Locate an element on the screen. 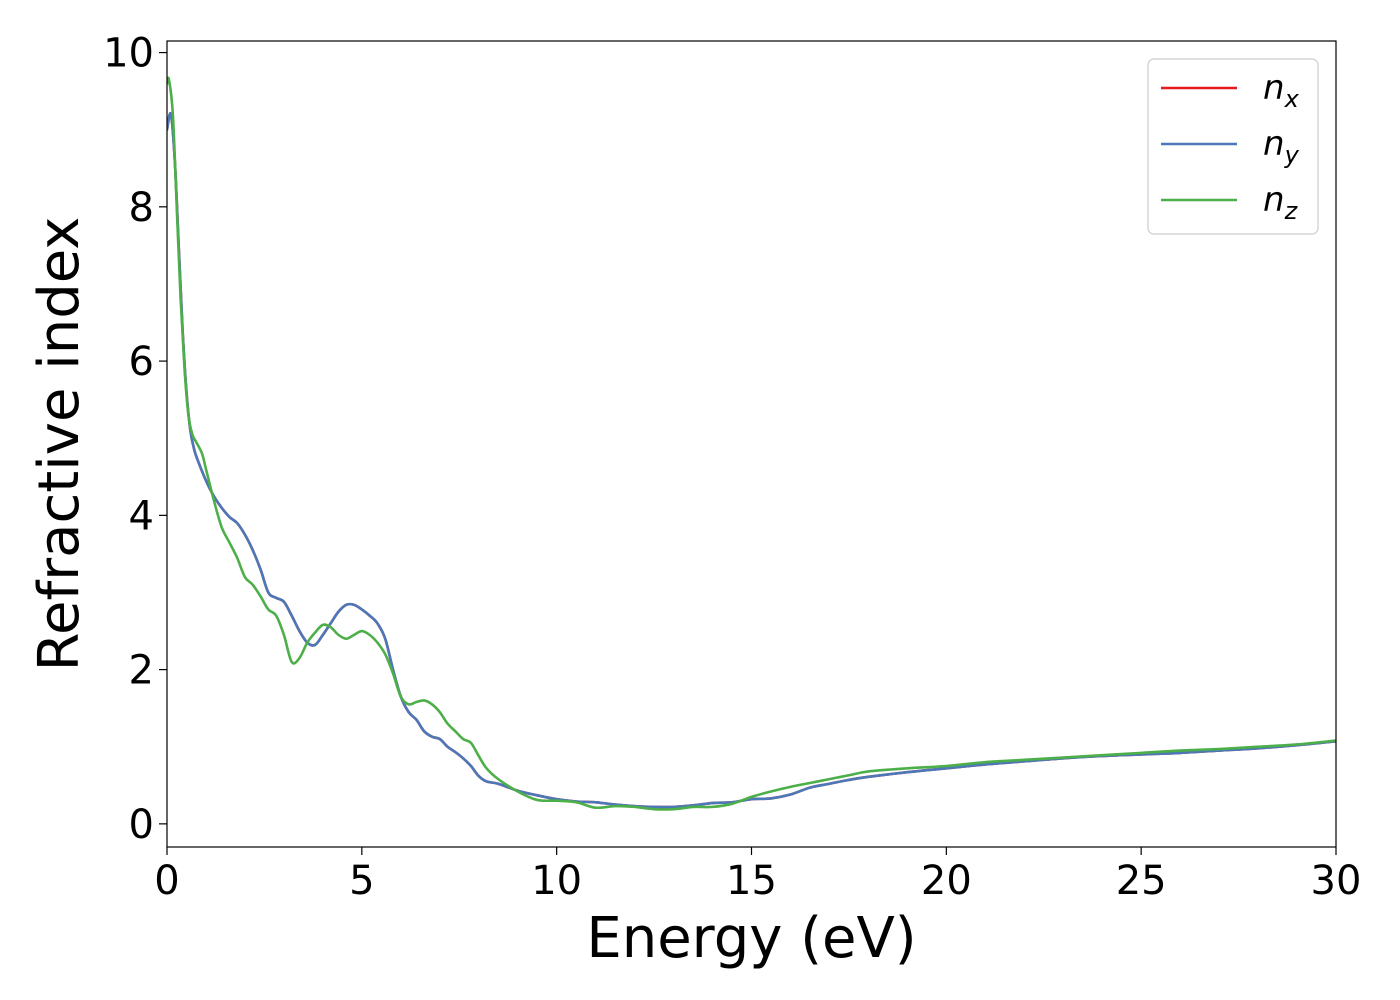 The width and height of the screenshot is (1400, 1000). x-tick-label: 25 is located at coordinates (1141, 881).